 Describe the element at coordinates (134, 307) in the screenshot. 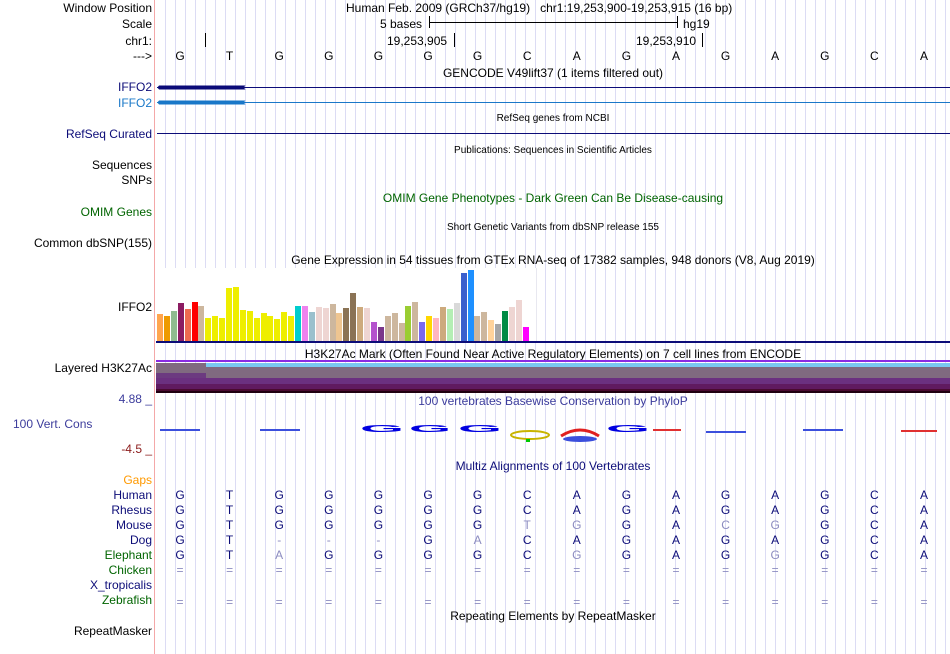

I see `gtex-label: IFFO2` at that location.